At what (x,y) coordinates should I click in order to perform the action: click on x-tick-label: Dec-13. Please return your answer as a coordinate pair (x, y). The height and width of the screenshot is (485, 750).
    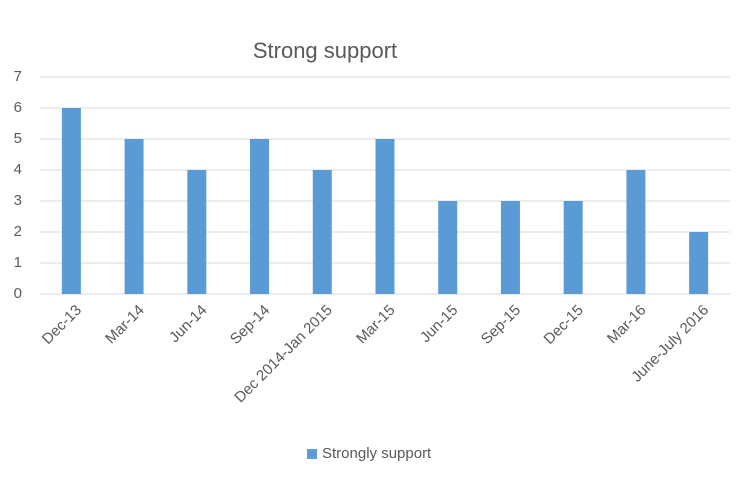
    Looking at the image, I should click on (62, 325).